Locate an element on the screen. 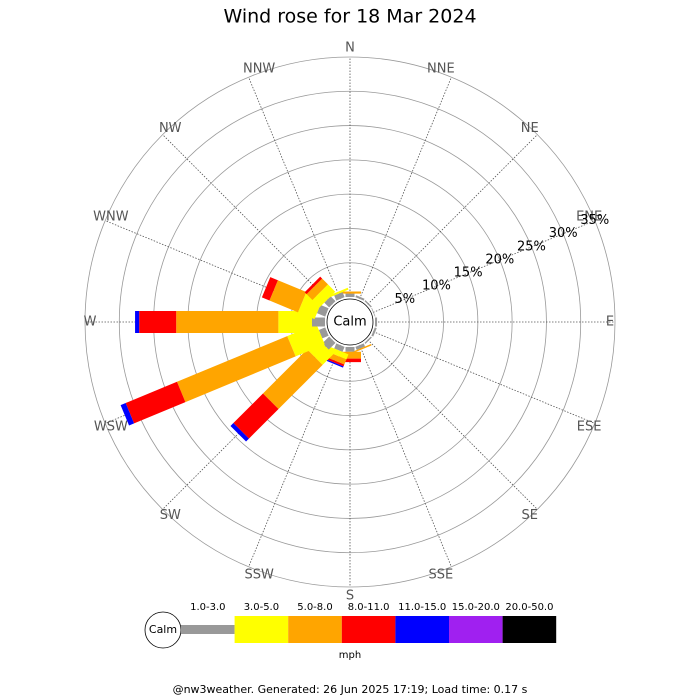 Image resolution: width=700 pixels, height=700 pixels. direction-label: WSW is located at coordinates (111, 426).